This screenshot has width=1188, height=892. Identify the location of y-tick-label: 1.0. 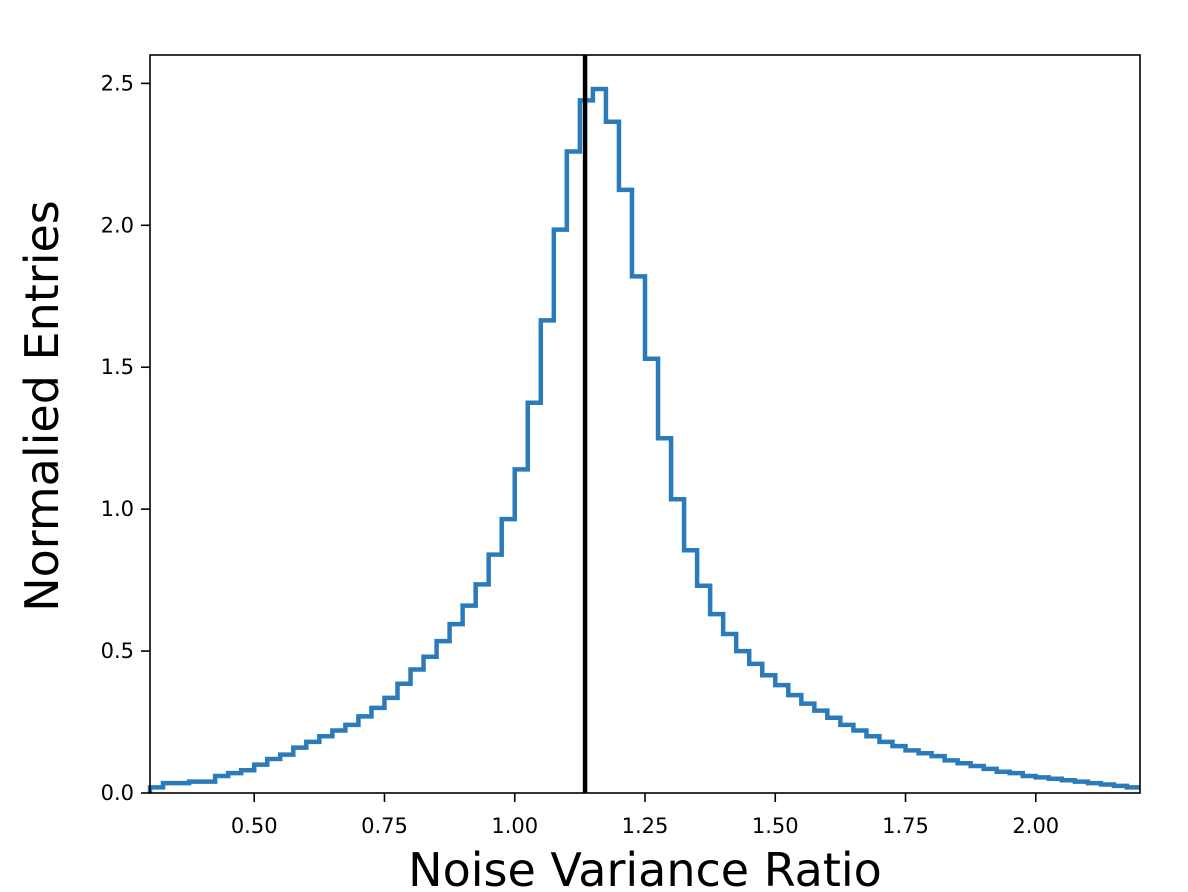
(117, 509).